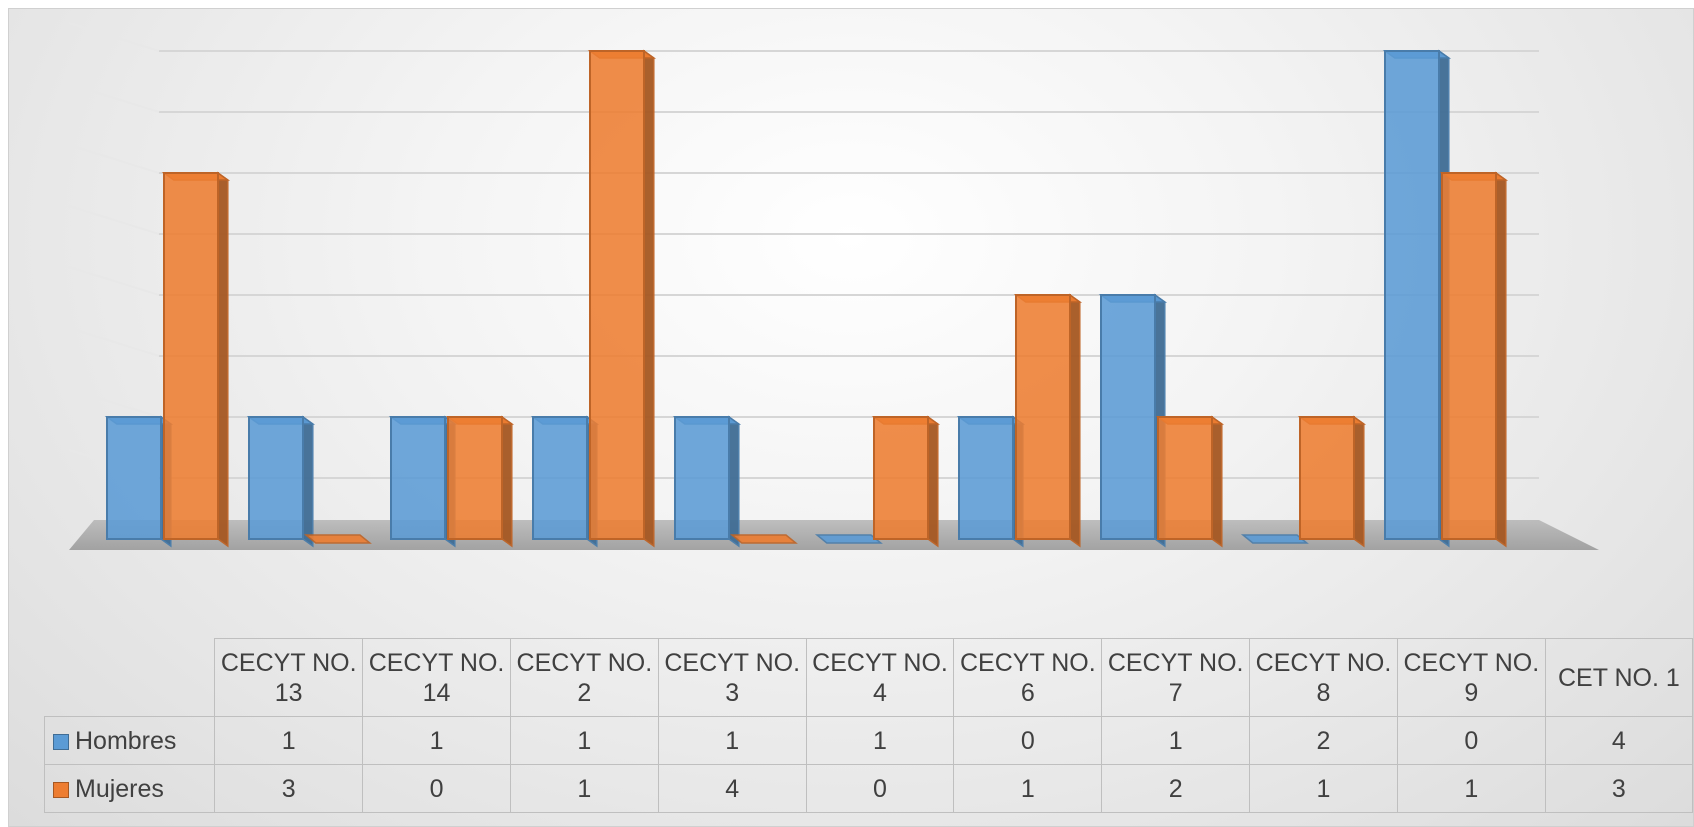 The height and width of the screenshot is (827, 1694). What do you see at coordinates (119, 788) in the screenshot?
I see `legend-label: Mujeres` at bounding box center [119, 788].